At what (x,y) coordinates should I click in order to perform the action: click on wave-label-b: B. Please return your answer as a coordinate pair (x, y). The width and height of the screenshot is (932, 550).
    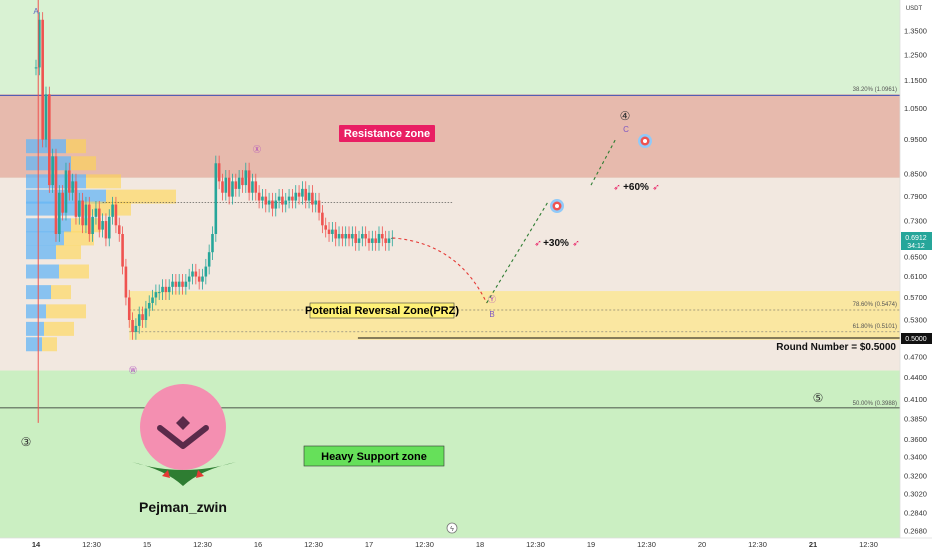
    Looking at the image, I should click on (491, 314).